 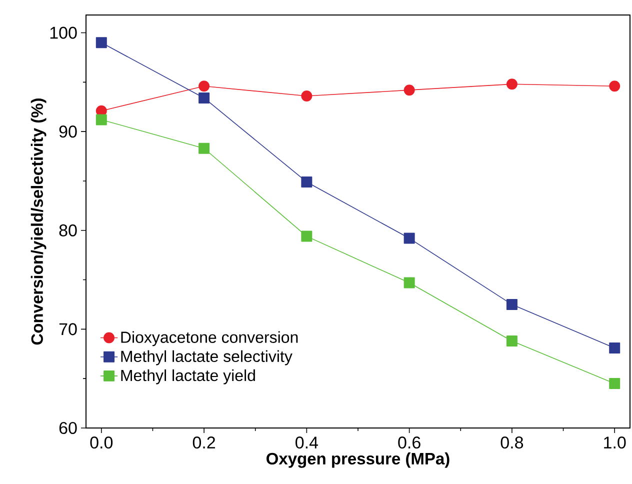 I want to click on y-axis-title: Conversion/yield/selectivity (%), so click(x=38, y=221).